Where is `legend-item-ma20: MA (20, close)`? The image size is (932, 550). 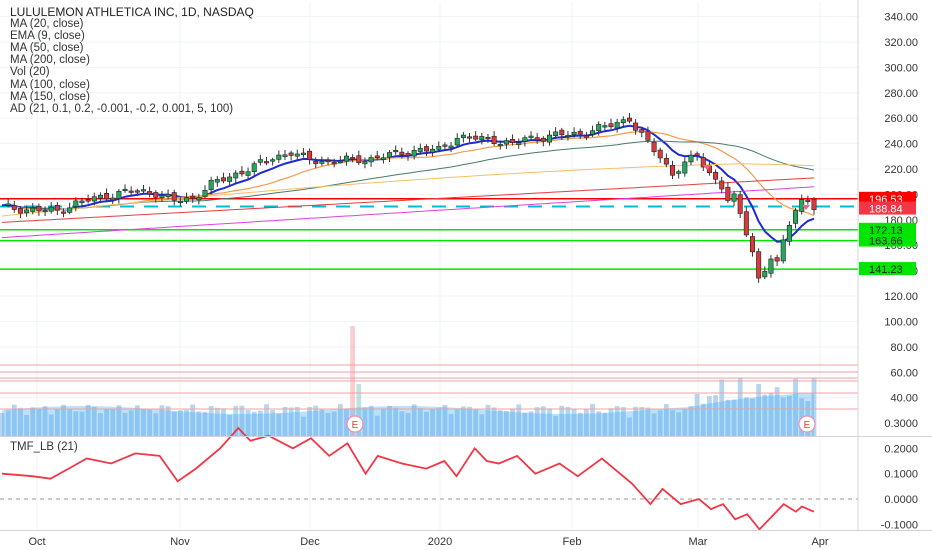 legend-item-ma20: MA (20, close) is located at coordinates (47, 24).